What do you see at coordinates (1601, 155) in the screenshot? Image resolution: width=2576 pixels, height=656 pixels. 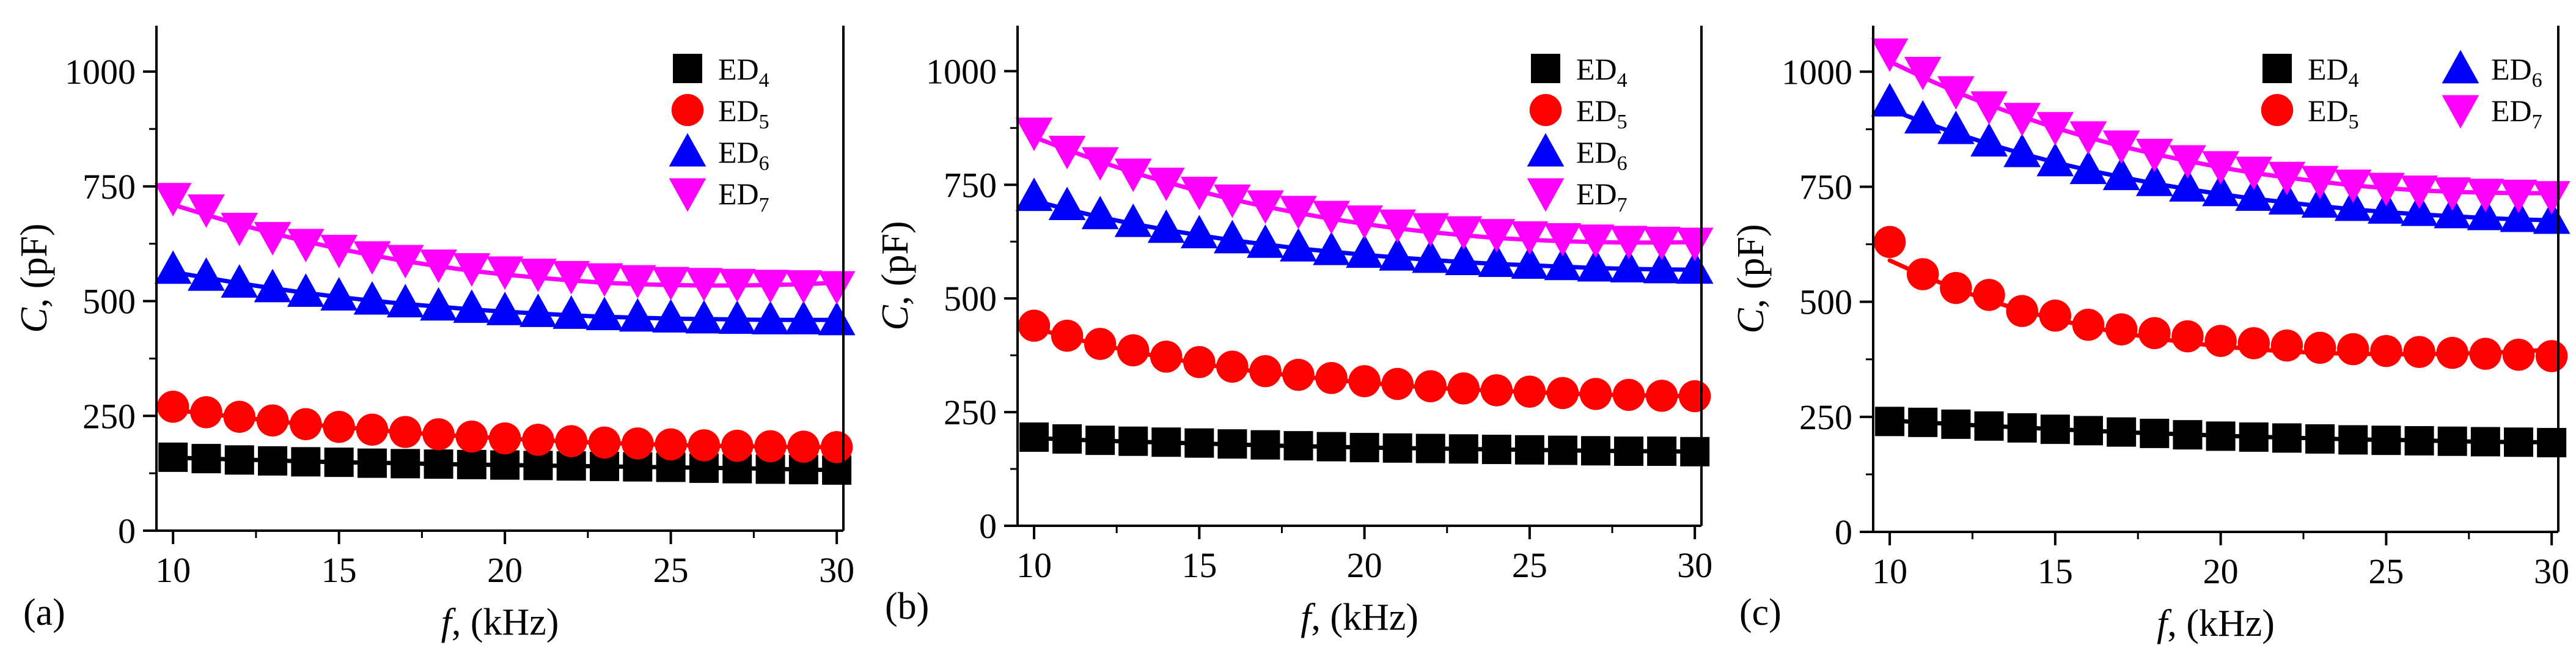 I see `legend-label-ed6: ED6` at bounding box center [1601, 155].